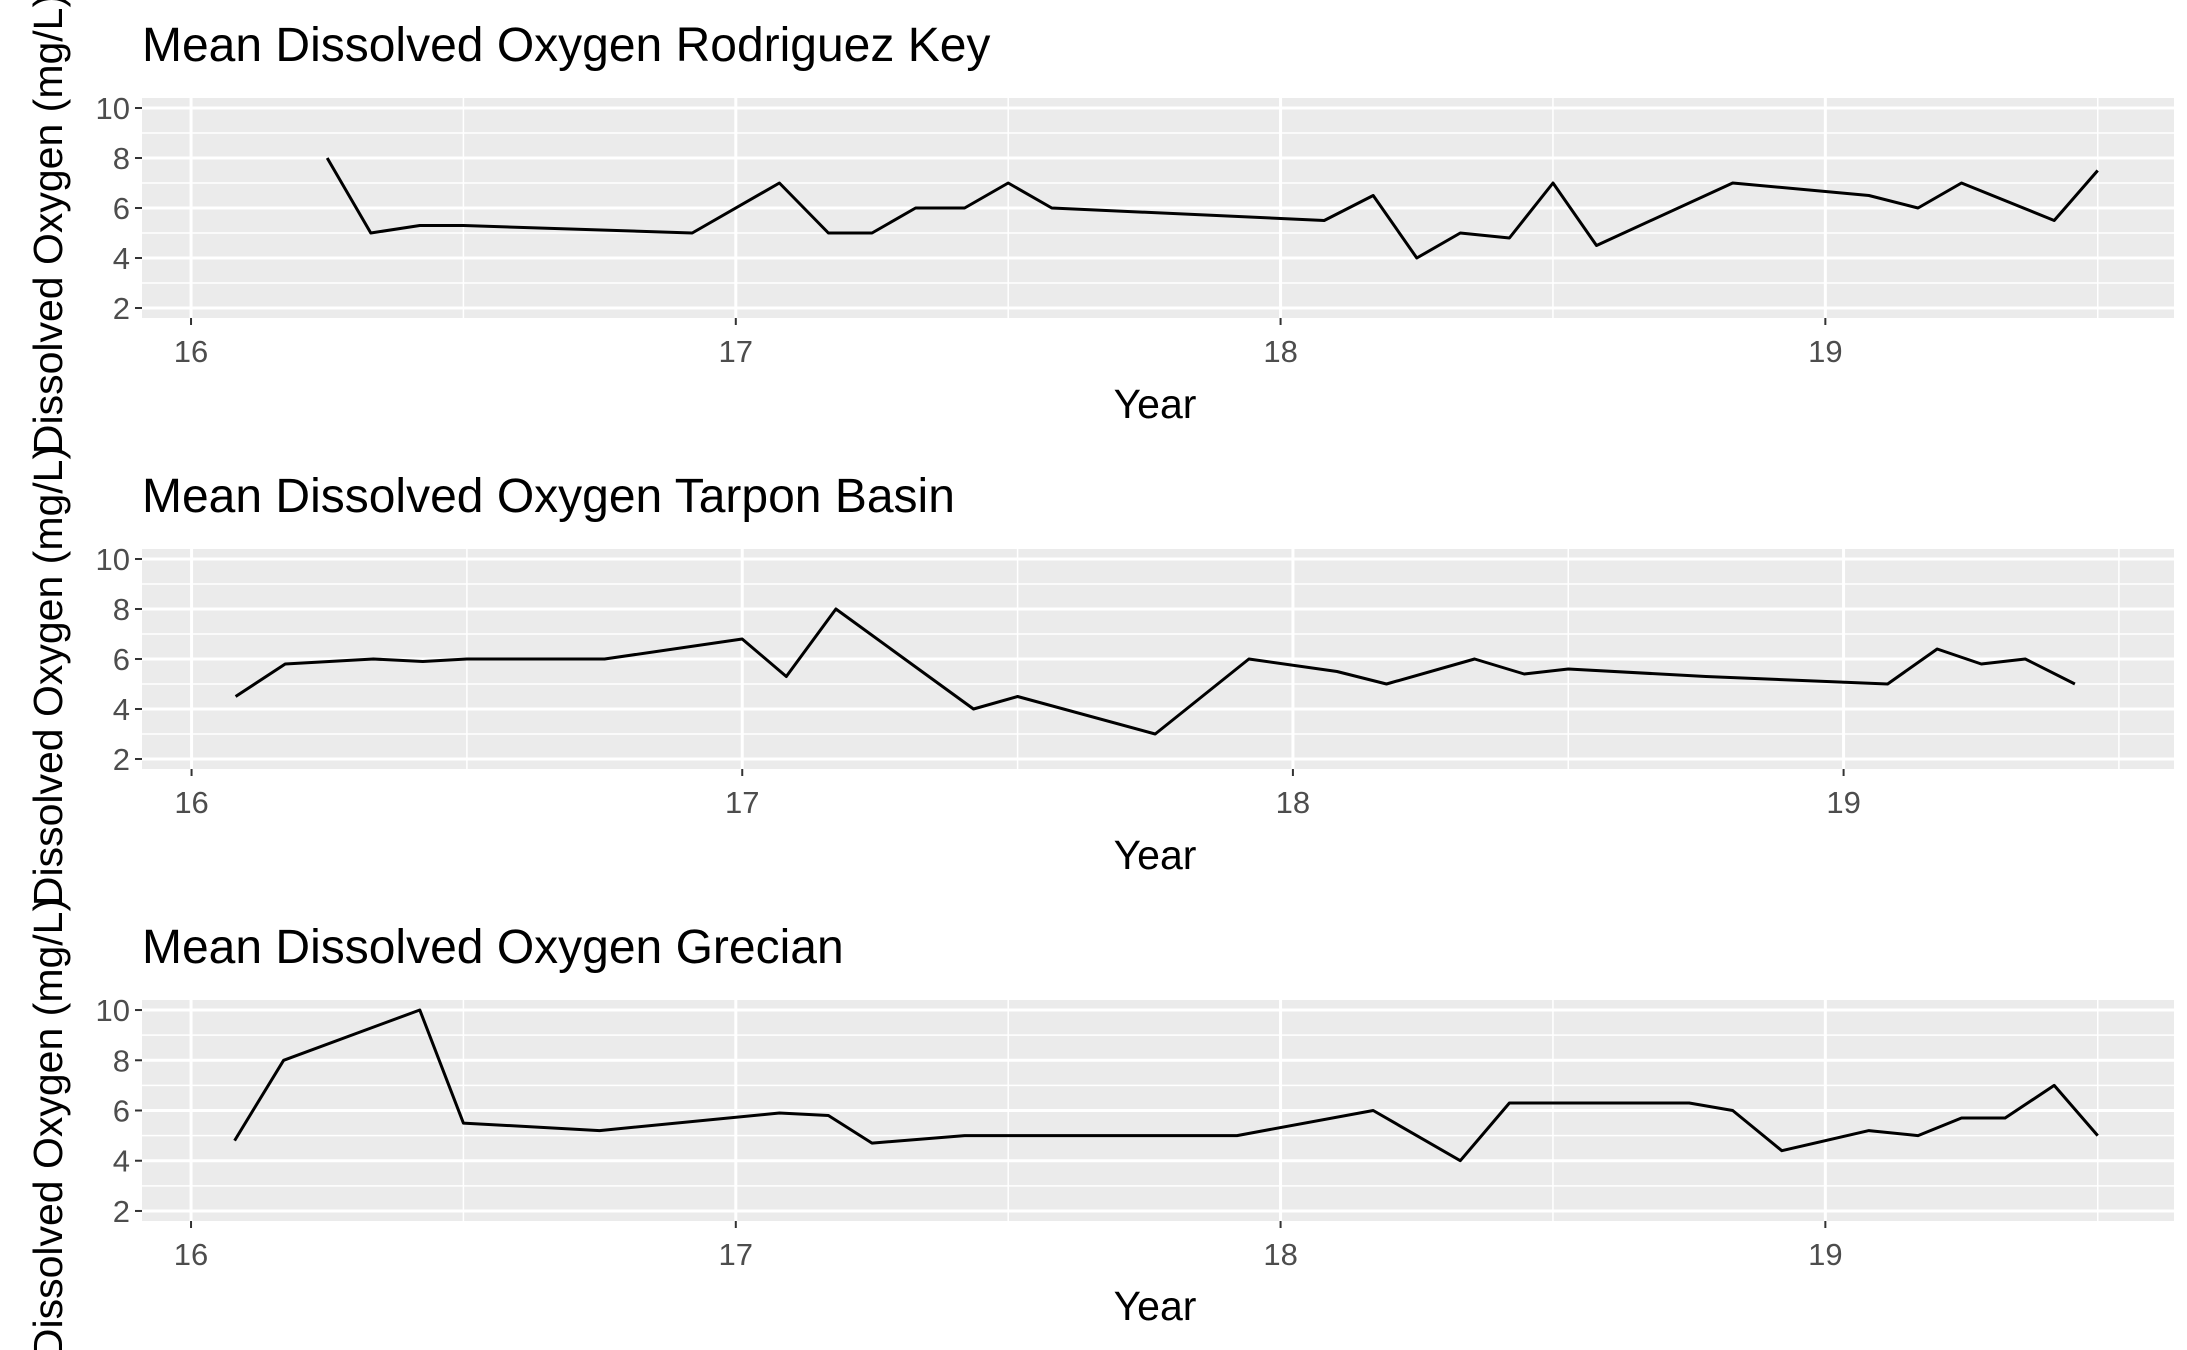 This screenshot has height=1350, width=2187. I want to click on panel-title: Mean Dissolved Oxygen Rodriguez Key, so click(566, 45).